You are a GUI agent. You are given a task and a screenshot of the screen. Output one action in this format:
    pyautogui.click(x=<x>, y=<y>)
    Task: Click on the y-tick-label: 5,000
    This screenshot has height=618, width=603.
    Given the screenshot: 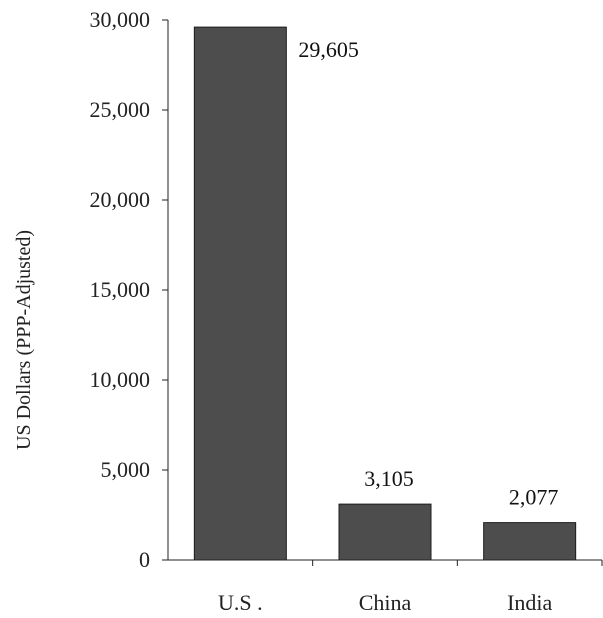 What is the action you would take?
    pyautogui.click(x=126, y=469)
    